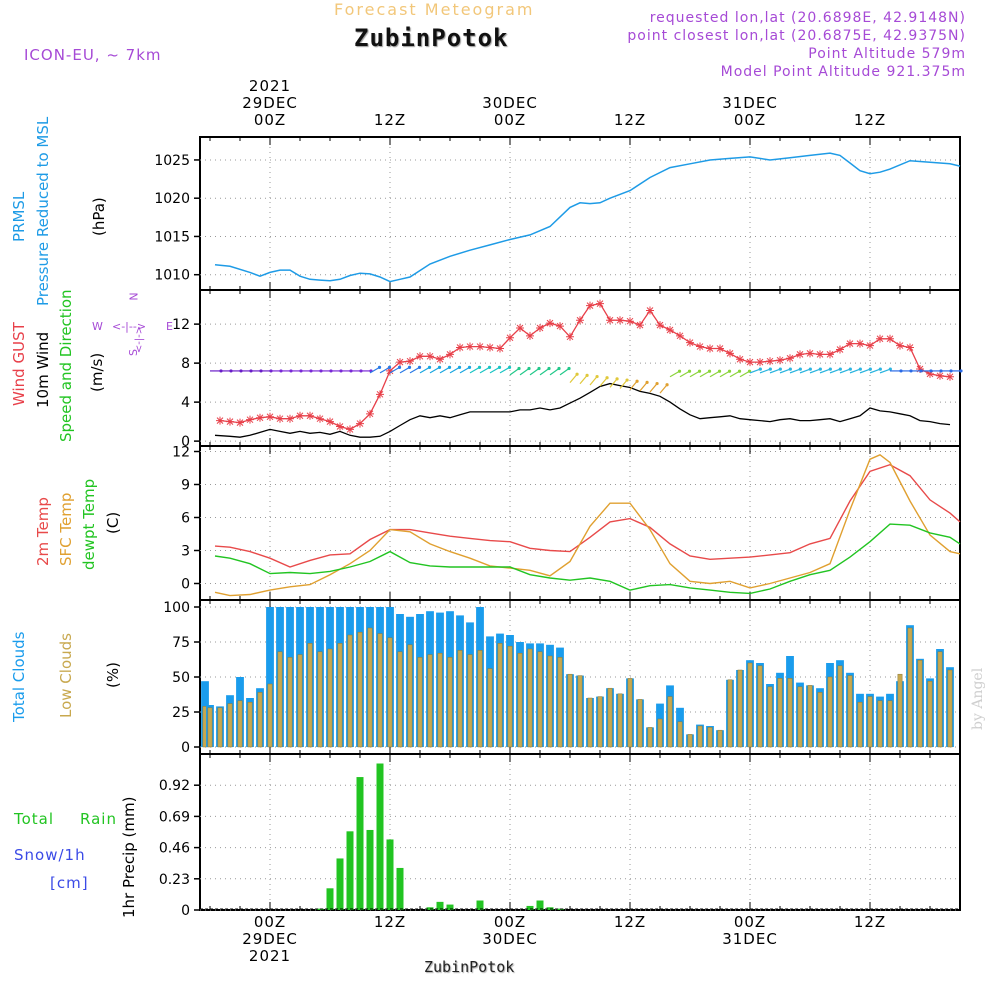 The image size is (1000, 1000). What do you see at coordinates (169, 326) in the screenshot?
I see `compass-east: E` at bounding box center [169, 326].